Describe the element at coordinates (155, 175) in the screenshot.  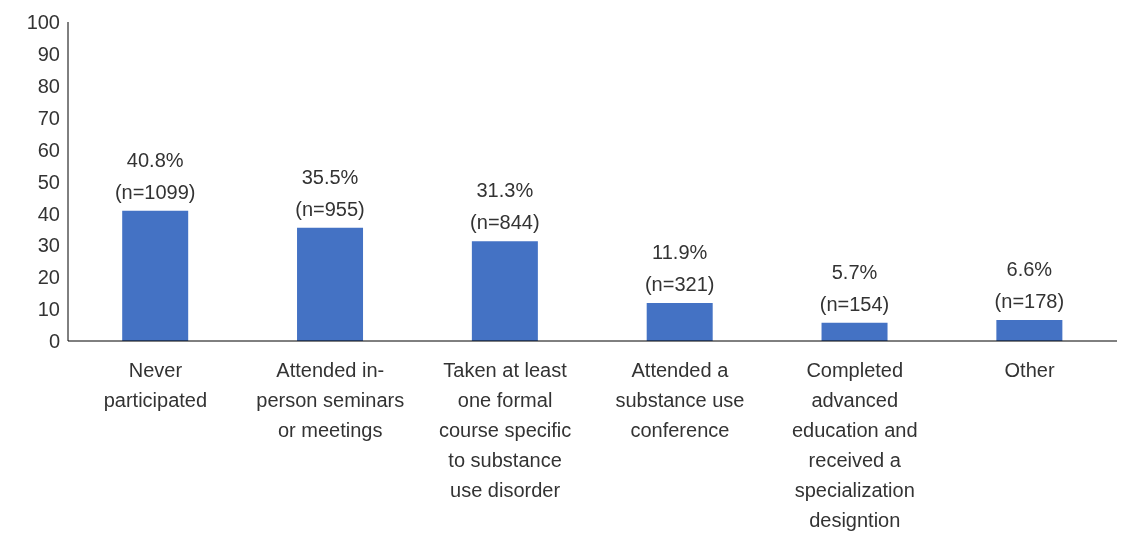
I see `data-label: 40.8% (n=1099)` at that location.